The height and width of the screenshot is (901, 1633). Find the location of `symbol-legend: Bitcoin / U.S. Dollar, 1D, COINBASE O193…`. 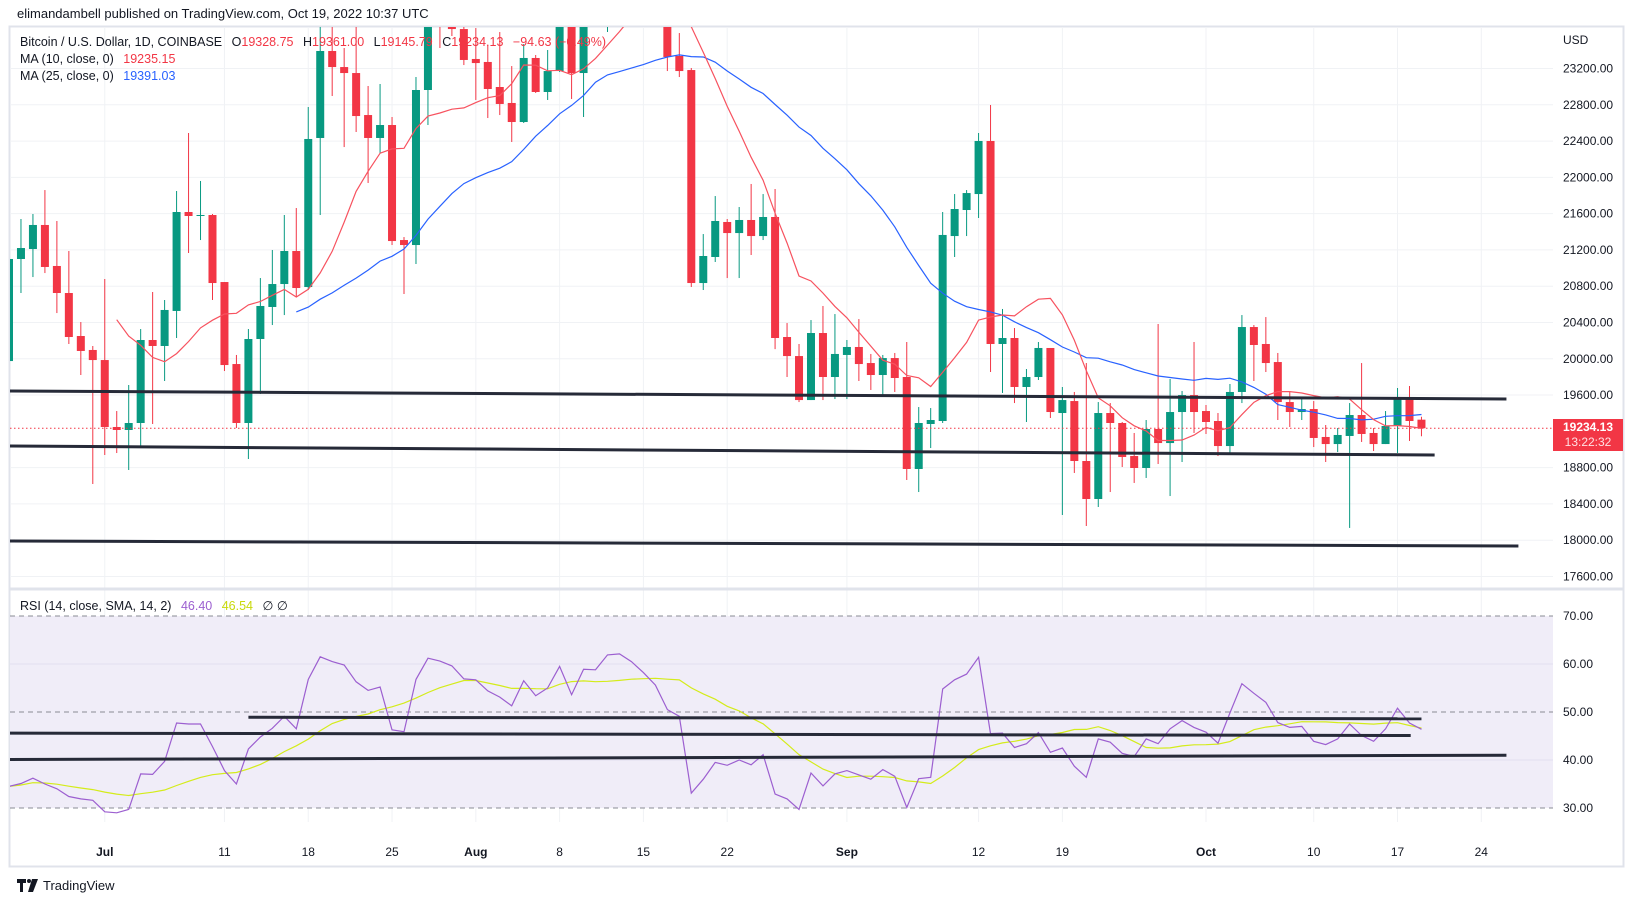

symbol-legend: Bitcoin / U.S. Dollar, 1D, COINBASE O193… is located at coordinates (316, 42).